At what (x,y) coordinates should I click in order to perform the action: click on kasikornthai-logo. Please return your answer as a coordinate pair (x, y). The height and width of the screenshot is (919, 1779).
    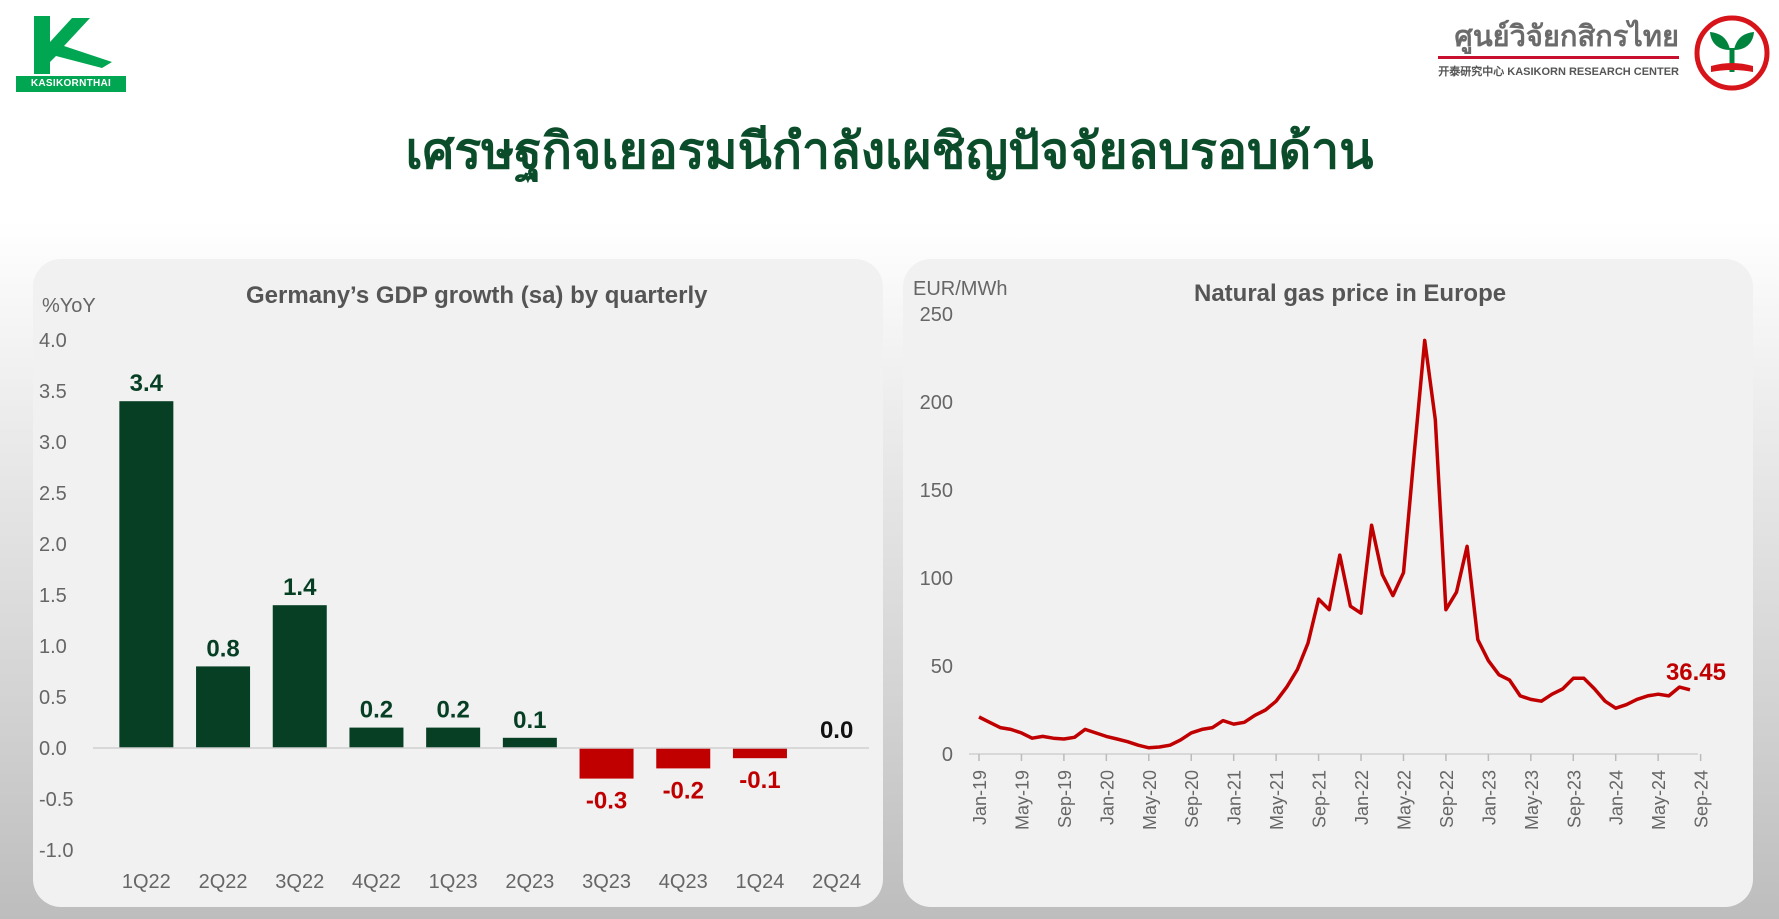
    Looking at the image, I should click on (73, 45).